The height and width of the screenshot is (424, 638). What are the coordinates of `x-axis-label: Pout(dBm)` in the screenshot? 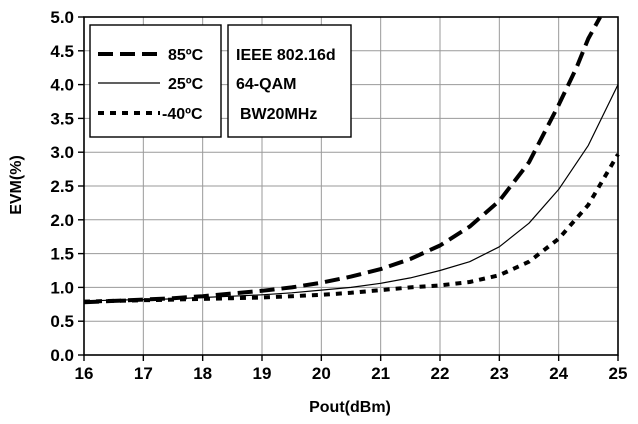 It's located at (350, 407).